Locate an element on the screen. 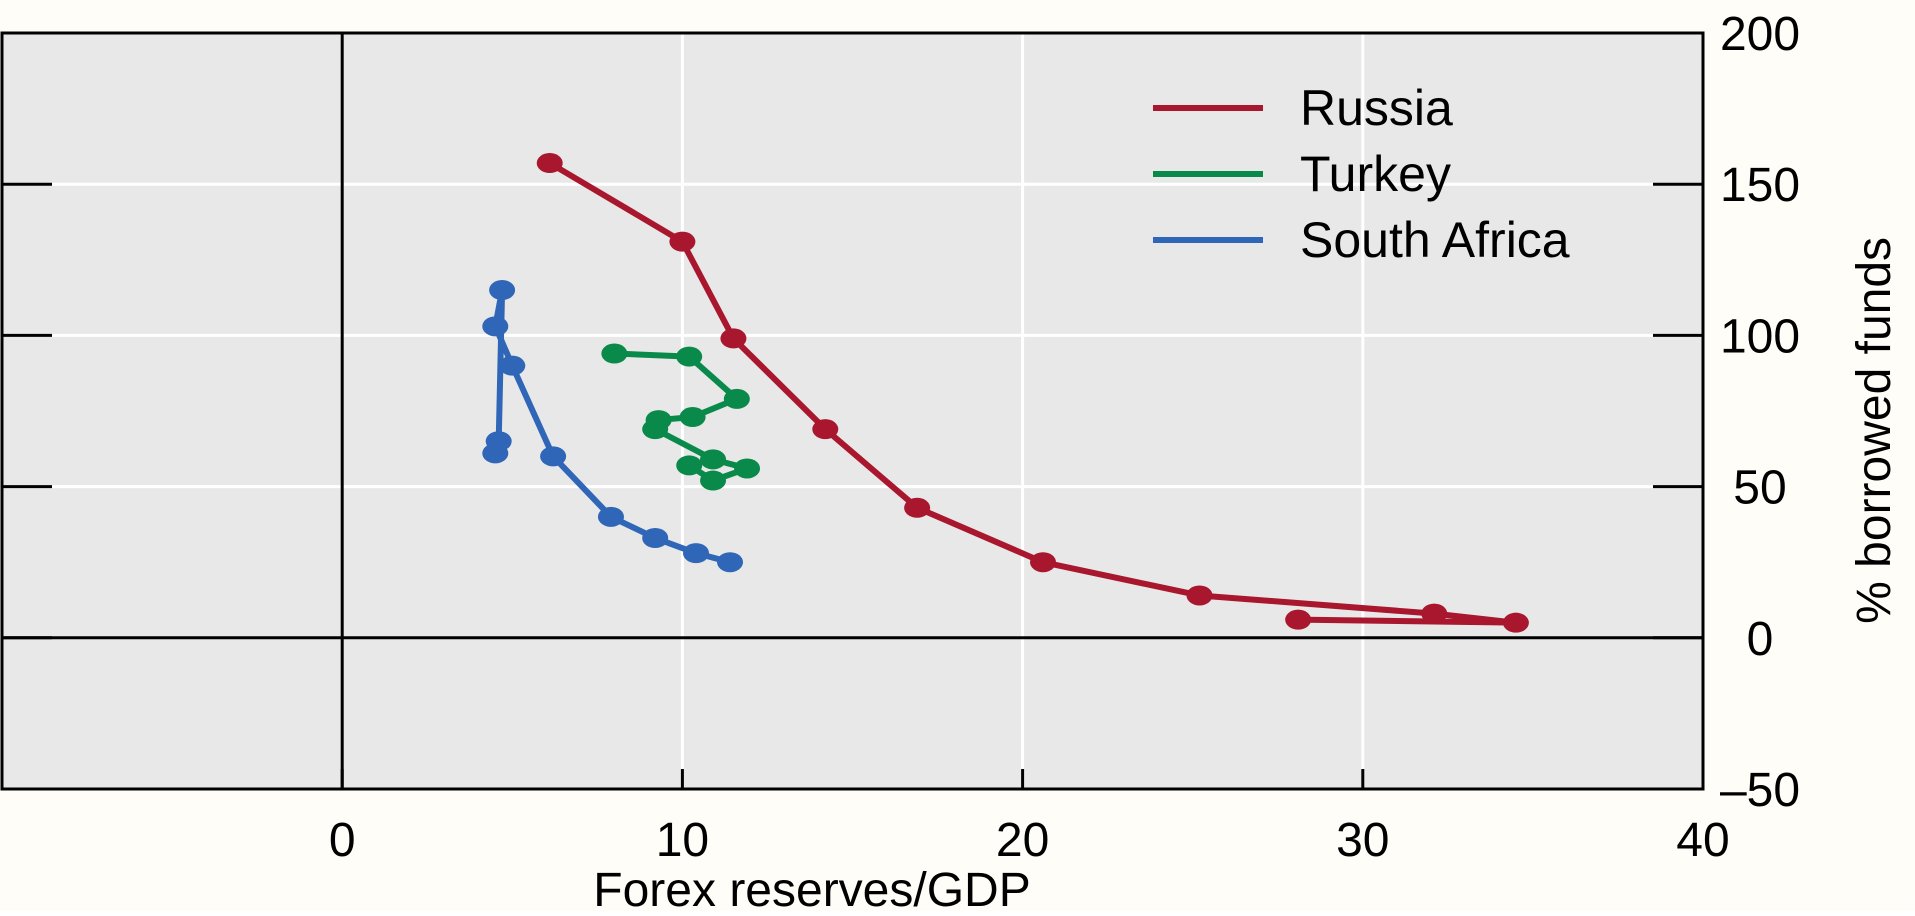  legend: Russia Turkey South Africa is located at coordinates (1361, 174).